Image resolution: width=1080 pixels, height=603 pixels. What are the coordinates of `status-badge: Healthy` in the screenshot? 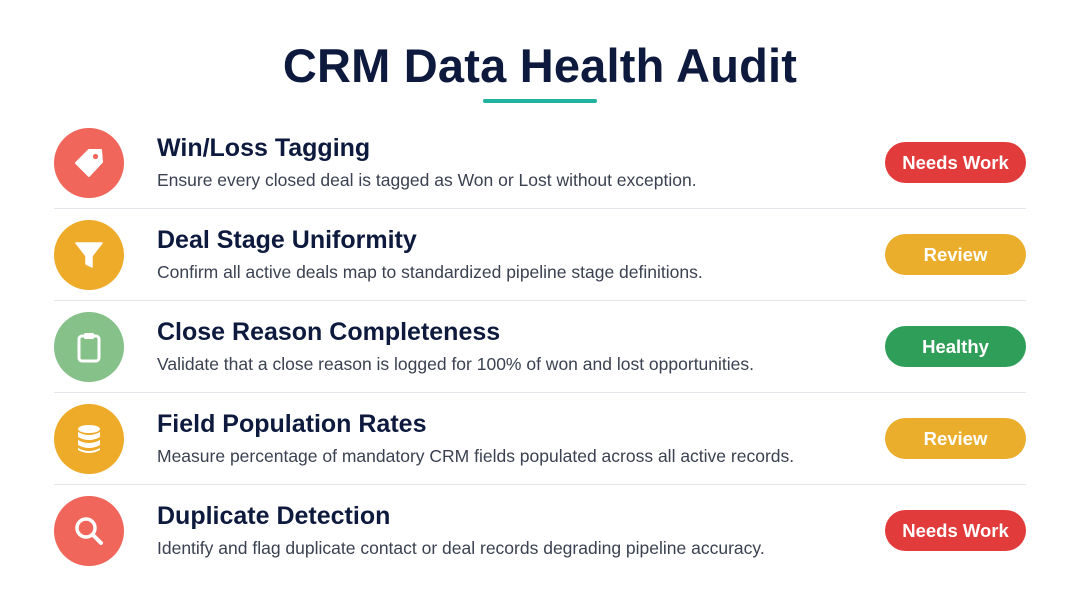 It's located at (955, 346).